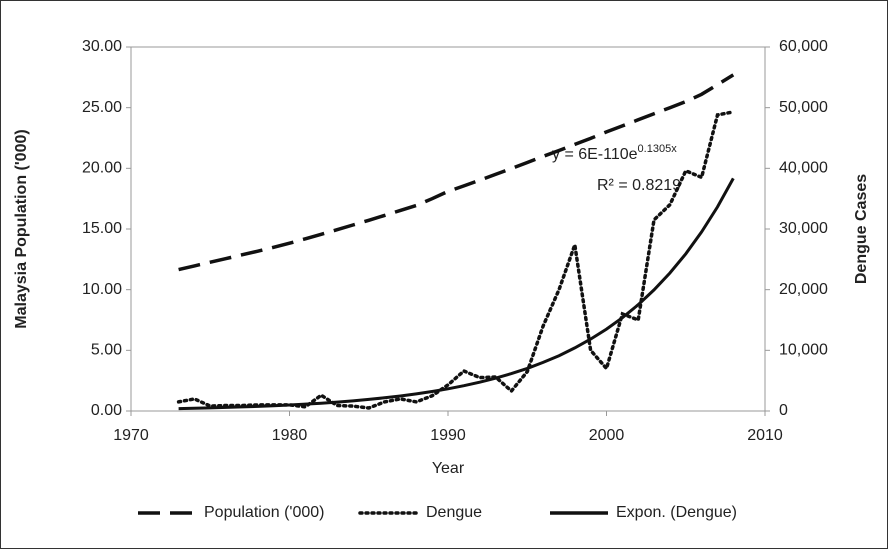 Image resolution: width=888 pixels, height=549 pixels. Describe the element at coordinates (658, 149) in the screenshot. I see `equation-exponent: 0.1305x` at that location.